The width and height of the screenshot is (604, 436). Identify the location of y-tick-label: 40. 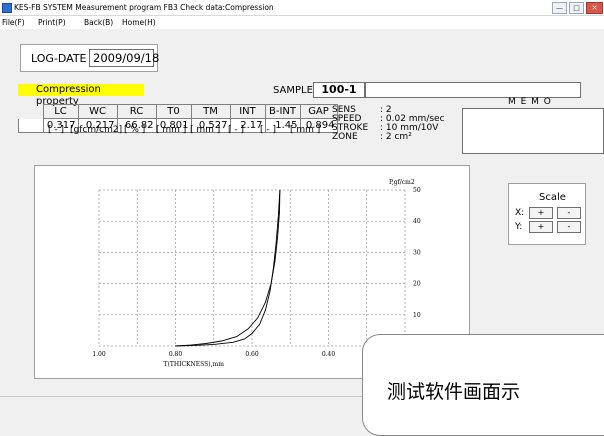
(417, 221).